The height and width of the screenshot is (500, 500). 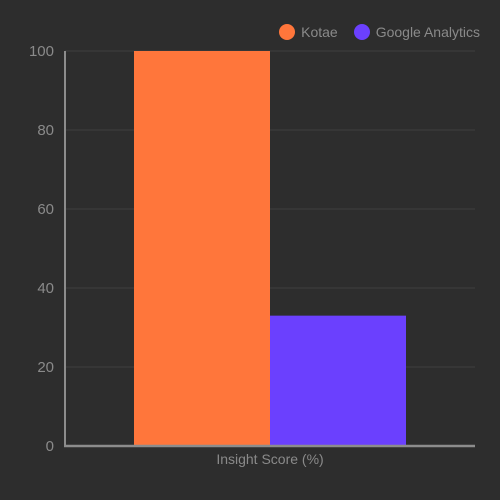 I want to click on legend-item-kotae: Kotae, so click(x=308, y=32).